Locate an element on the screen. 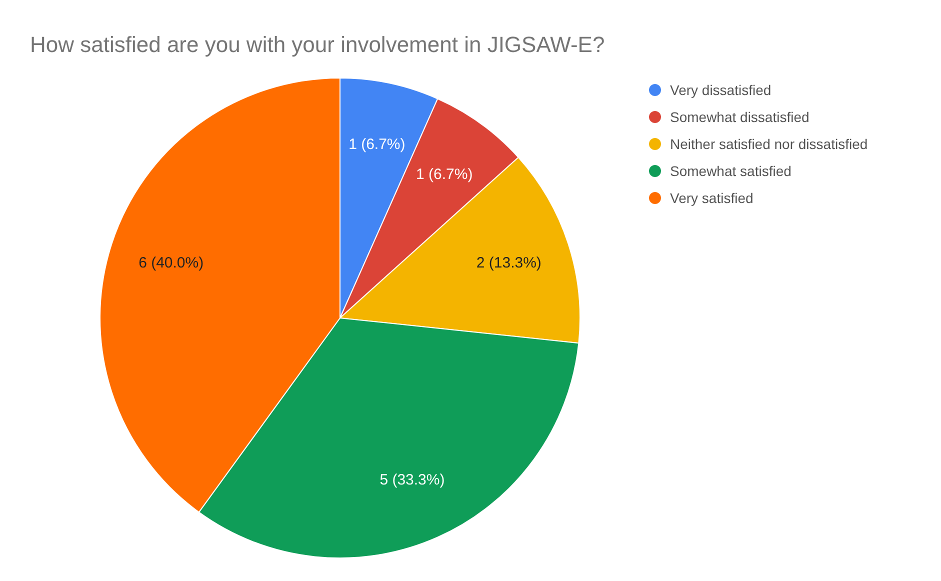  legend-label: Somewhat dissatisfied is located at coordinates (740, 116).